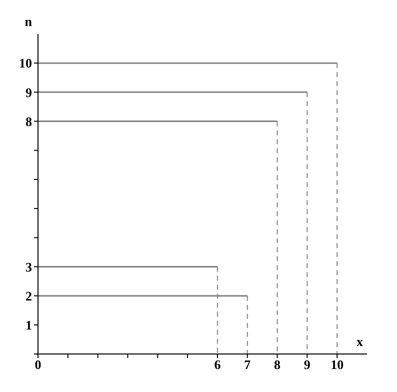  I want to click on x-tick-label: 0, so click(38, 364).